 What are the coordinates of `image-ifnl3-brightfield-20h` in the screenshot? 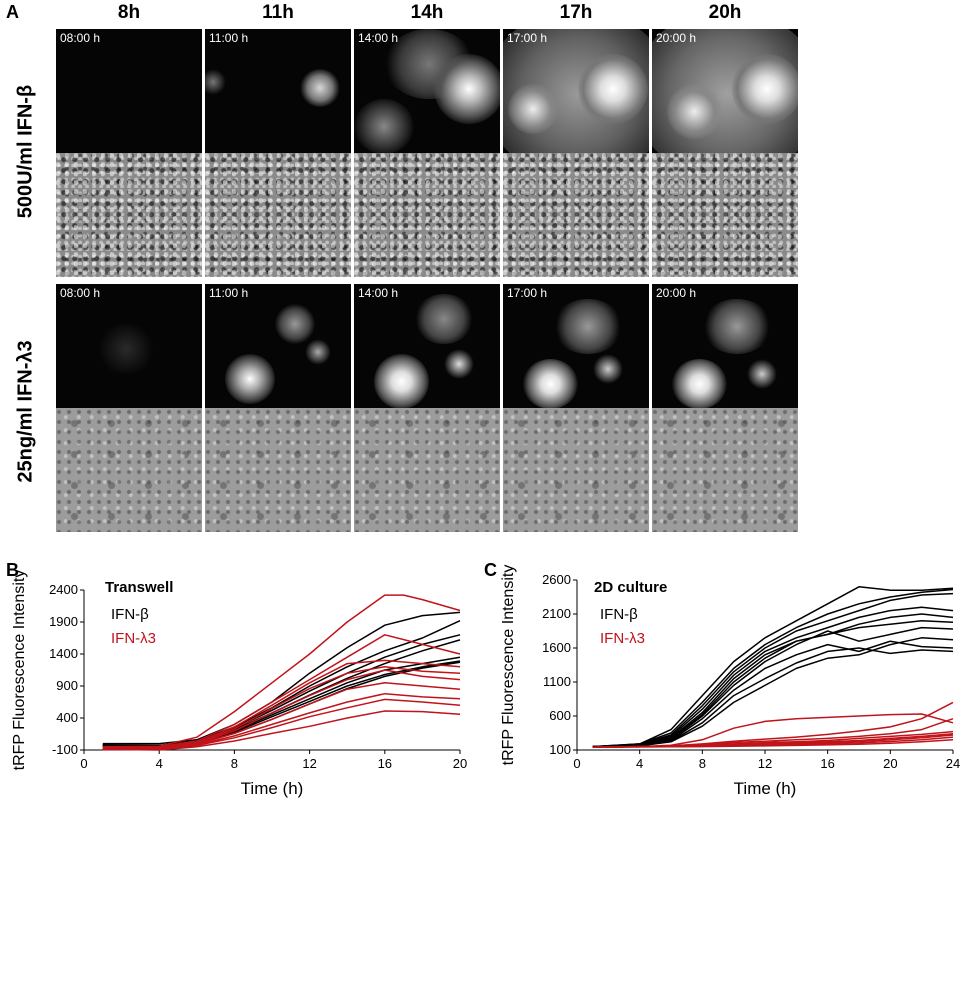 It's located at (725, 470).